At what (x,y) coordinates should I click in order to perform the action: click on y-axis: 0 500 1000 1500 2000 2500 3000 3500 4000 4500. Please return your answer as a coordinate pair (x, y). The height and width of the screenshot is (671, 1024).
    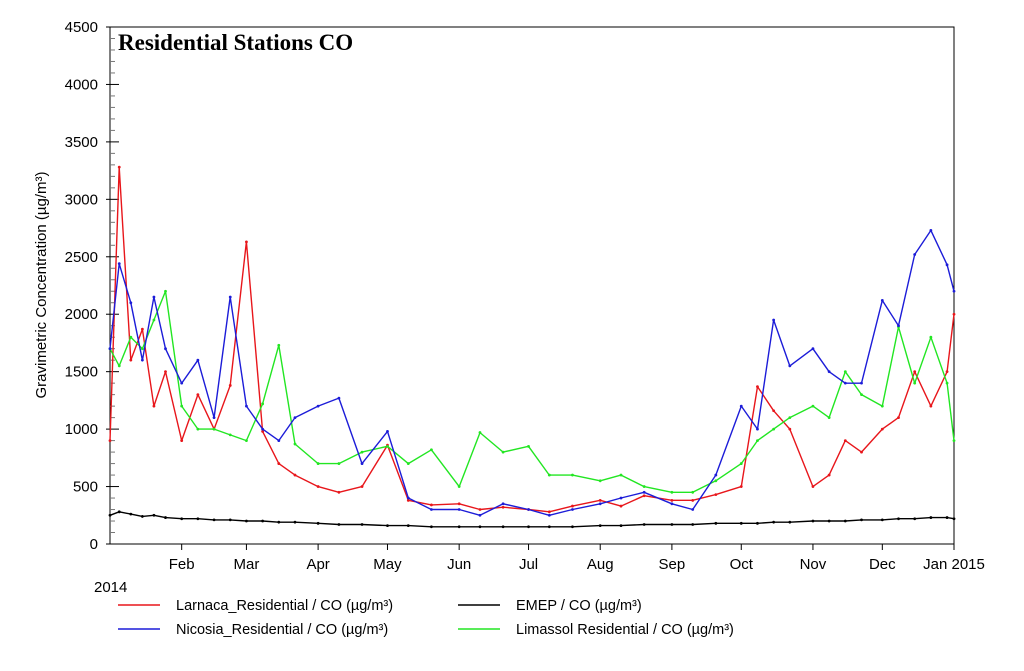
    Looking at the image, I should click on (92, 286).